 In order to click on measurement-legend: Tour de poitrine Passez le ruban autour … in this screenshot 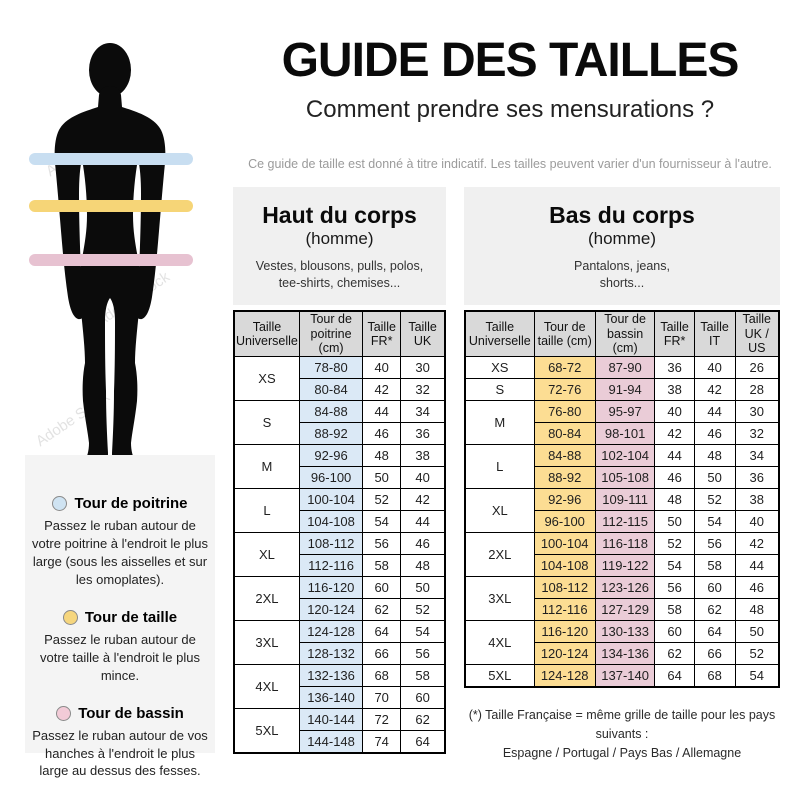, I will do `click(120, 616)`.